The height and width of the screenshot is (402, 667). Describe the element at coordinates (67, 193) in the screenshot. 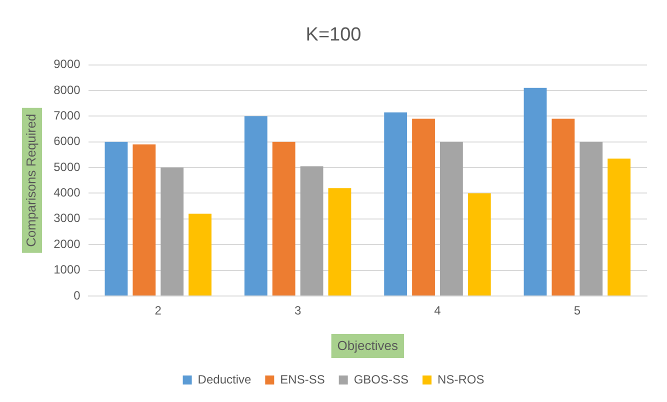

I see `y-tick-label: 4000` at that location.